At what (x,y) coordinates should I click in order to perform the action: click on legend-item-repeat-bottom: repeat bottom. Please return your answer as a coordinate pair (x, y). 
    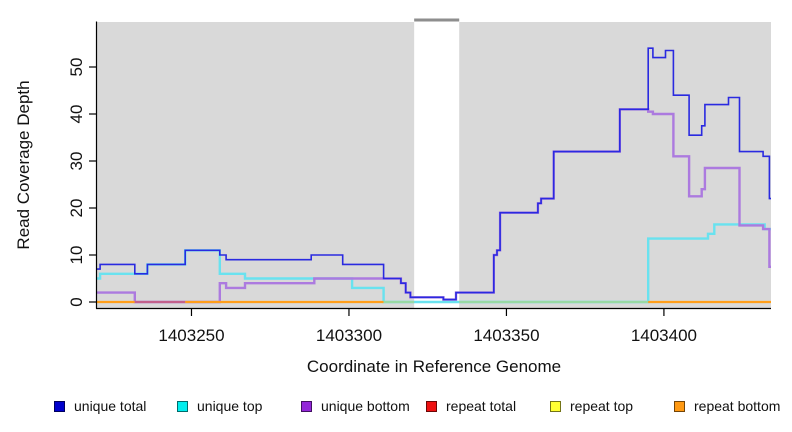
    Looking at the image, I should click on (727, 406).